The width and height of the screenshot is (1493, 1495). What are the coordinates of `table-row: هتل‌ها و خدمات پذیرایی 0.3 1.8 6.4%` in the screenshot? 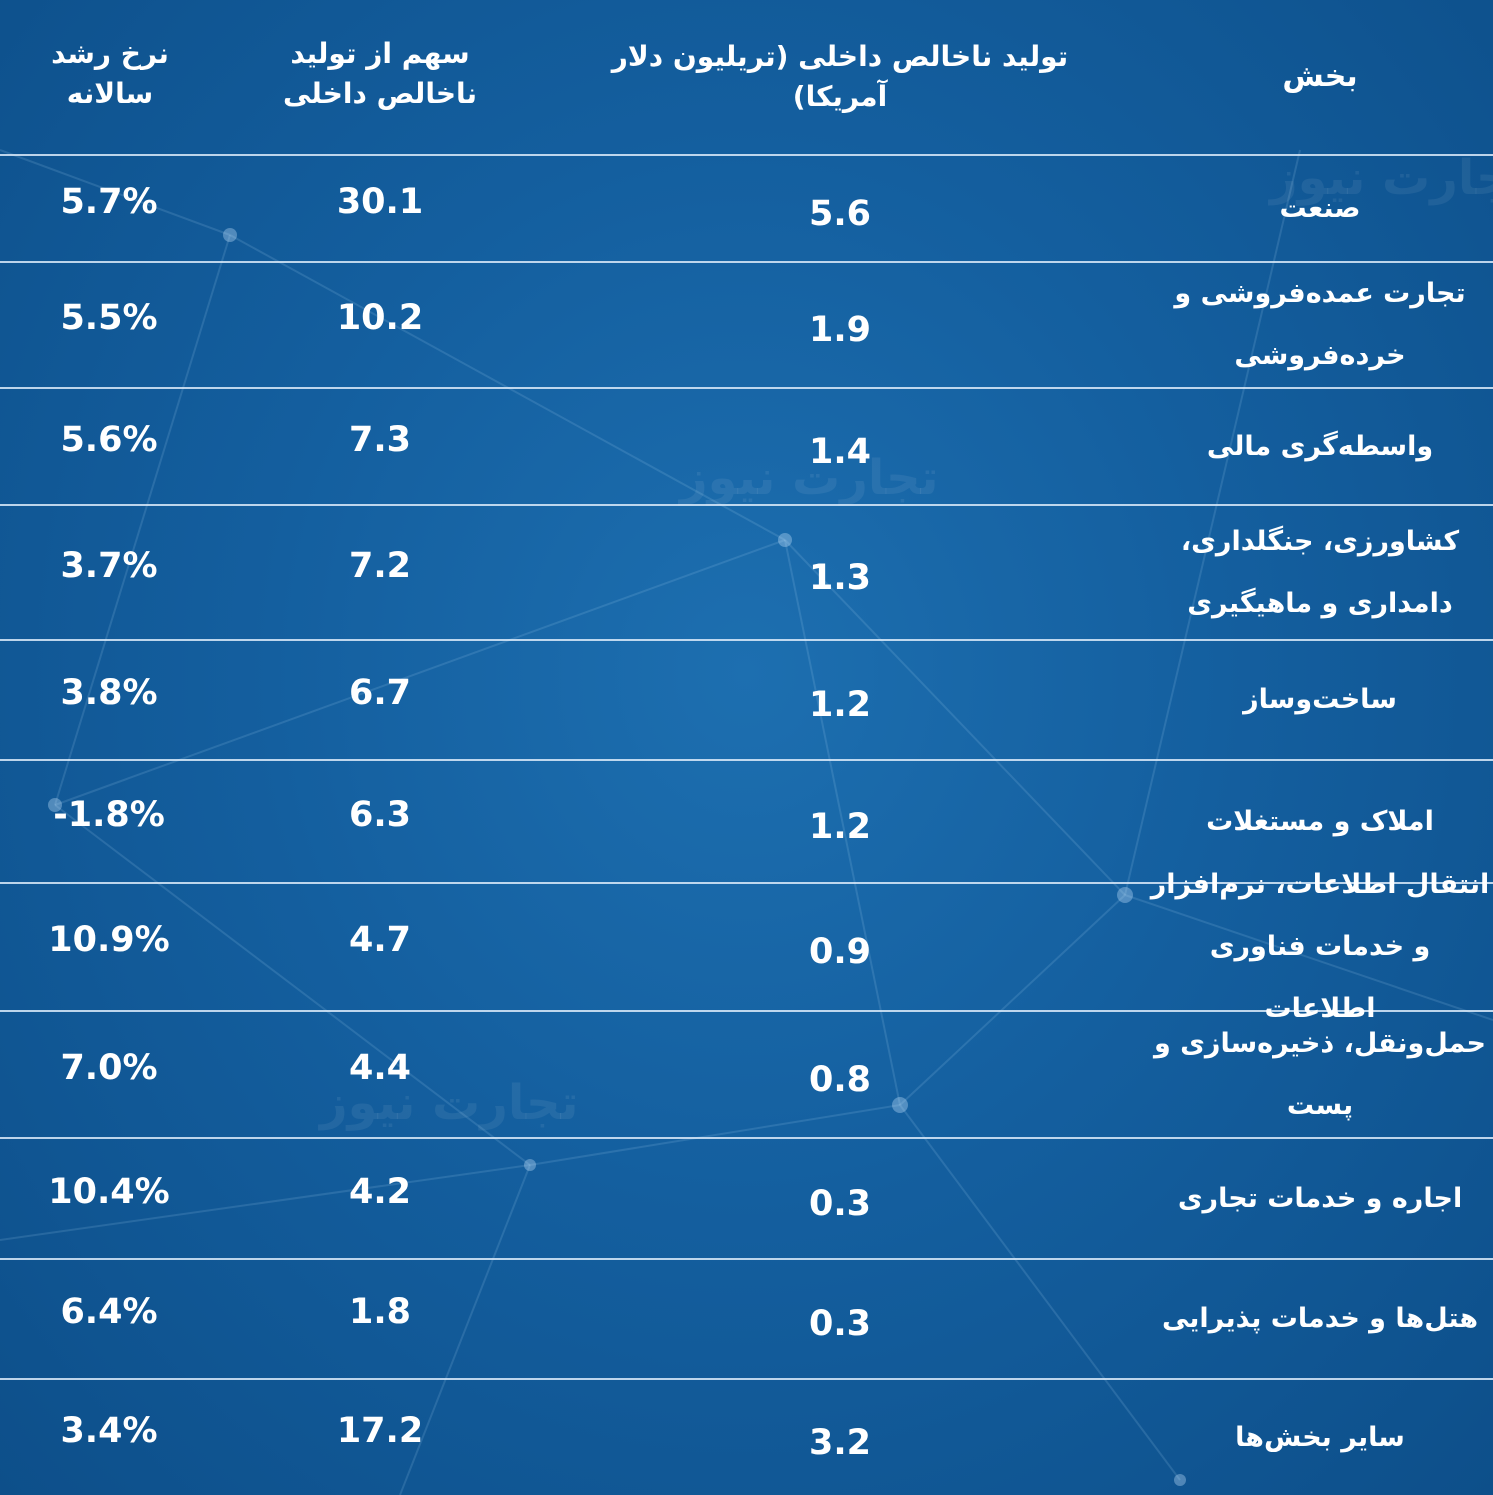 It's located at (746, 1320).